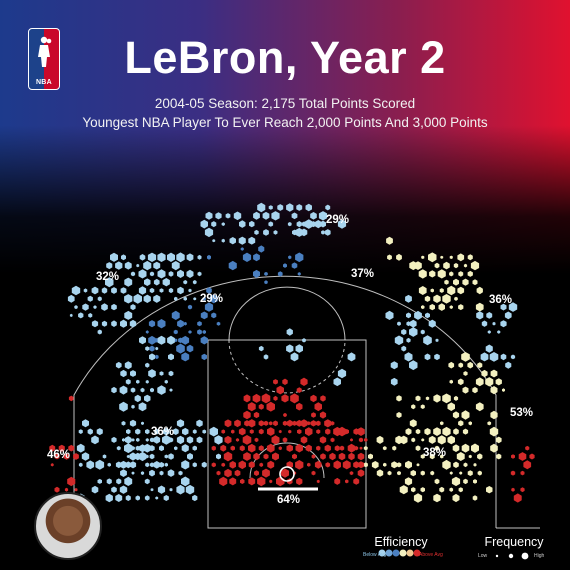 The image size is (570, 570). Describe the element at coordinates (396, 553) in the screenshot. I see `efficiency-swatch` at that location.